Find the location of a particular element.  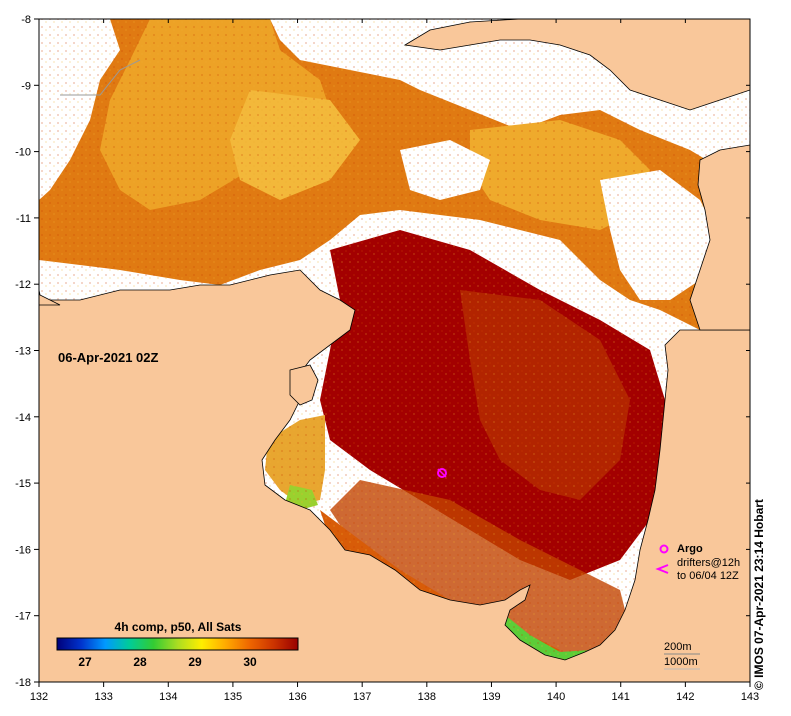

colorbar-ticks: 27 28 29 30 is located at coordinates (167, 662).